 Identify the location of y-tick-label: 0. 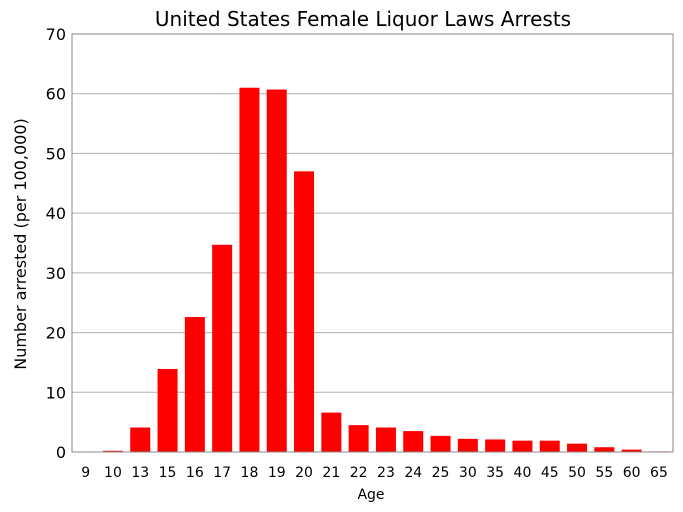
(61, 452).